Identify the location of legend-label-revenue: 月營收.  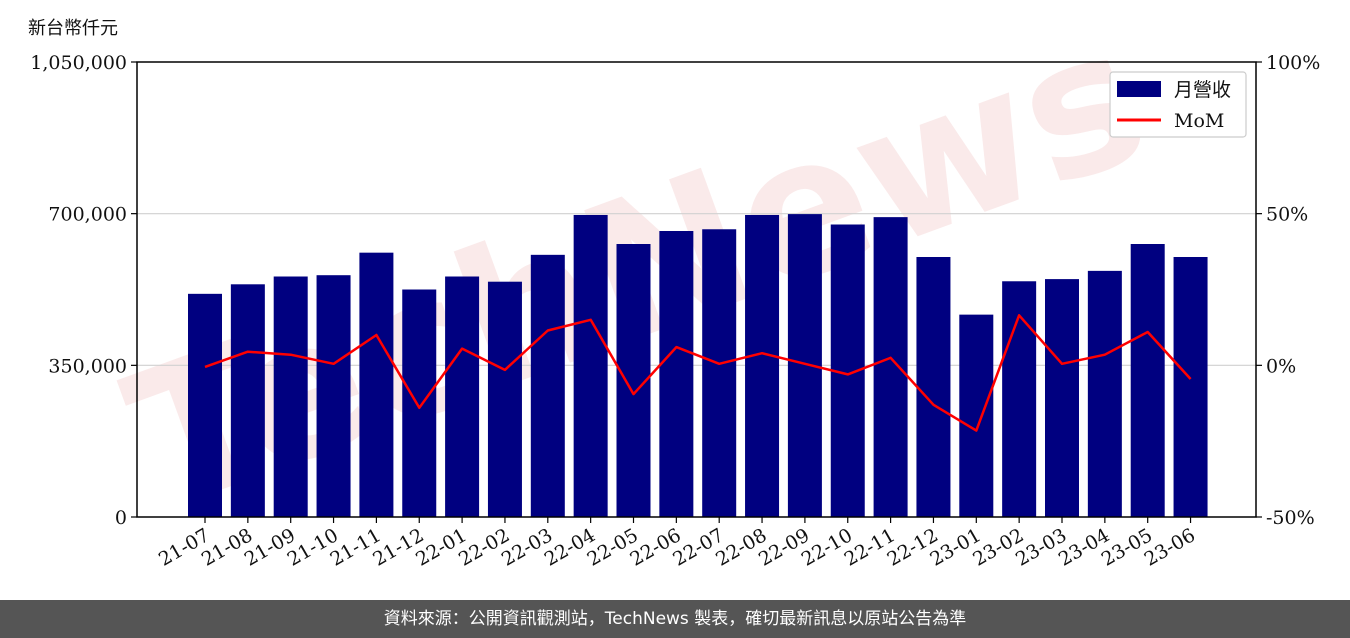
(1202, 90).